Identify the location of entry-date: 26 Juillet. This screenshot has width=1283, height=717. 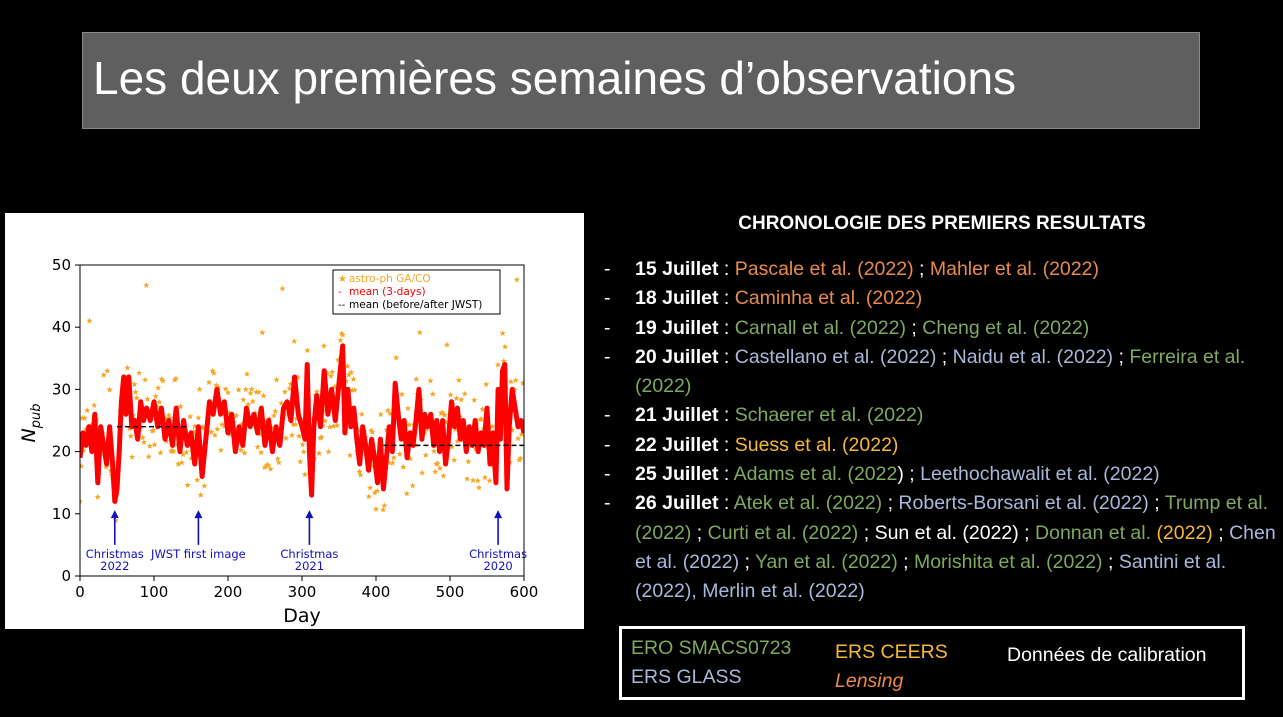
(677, 503).